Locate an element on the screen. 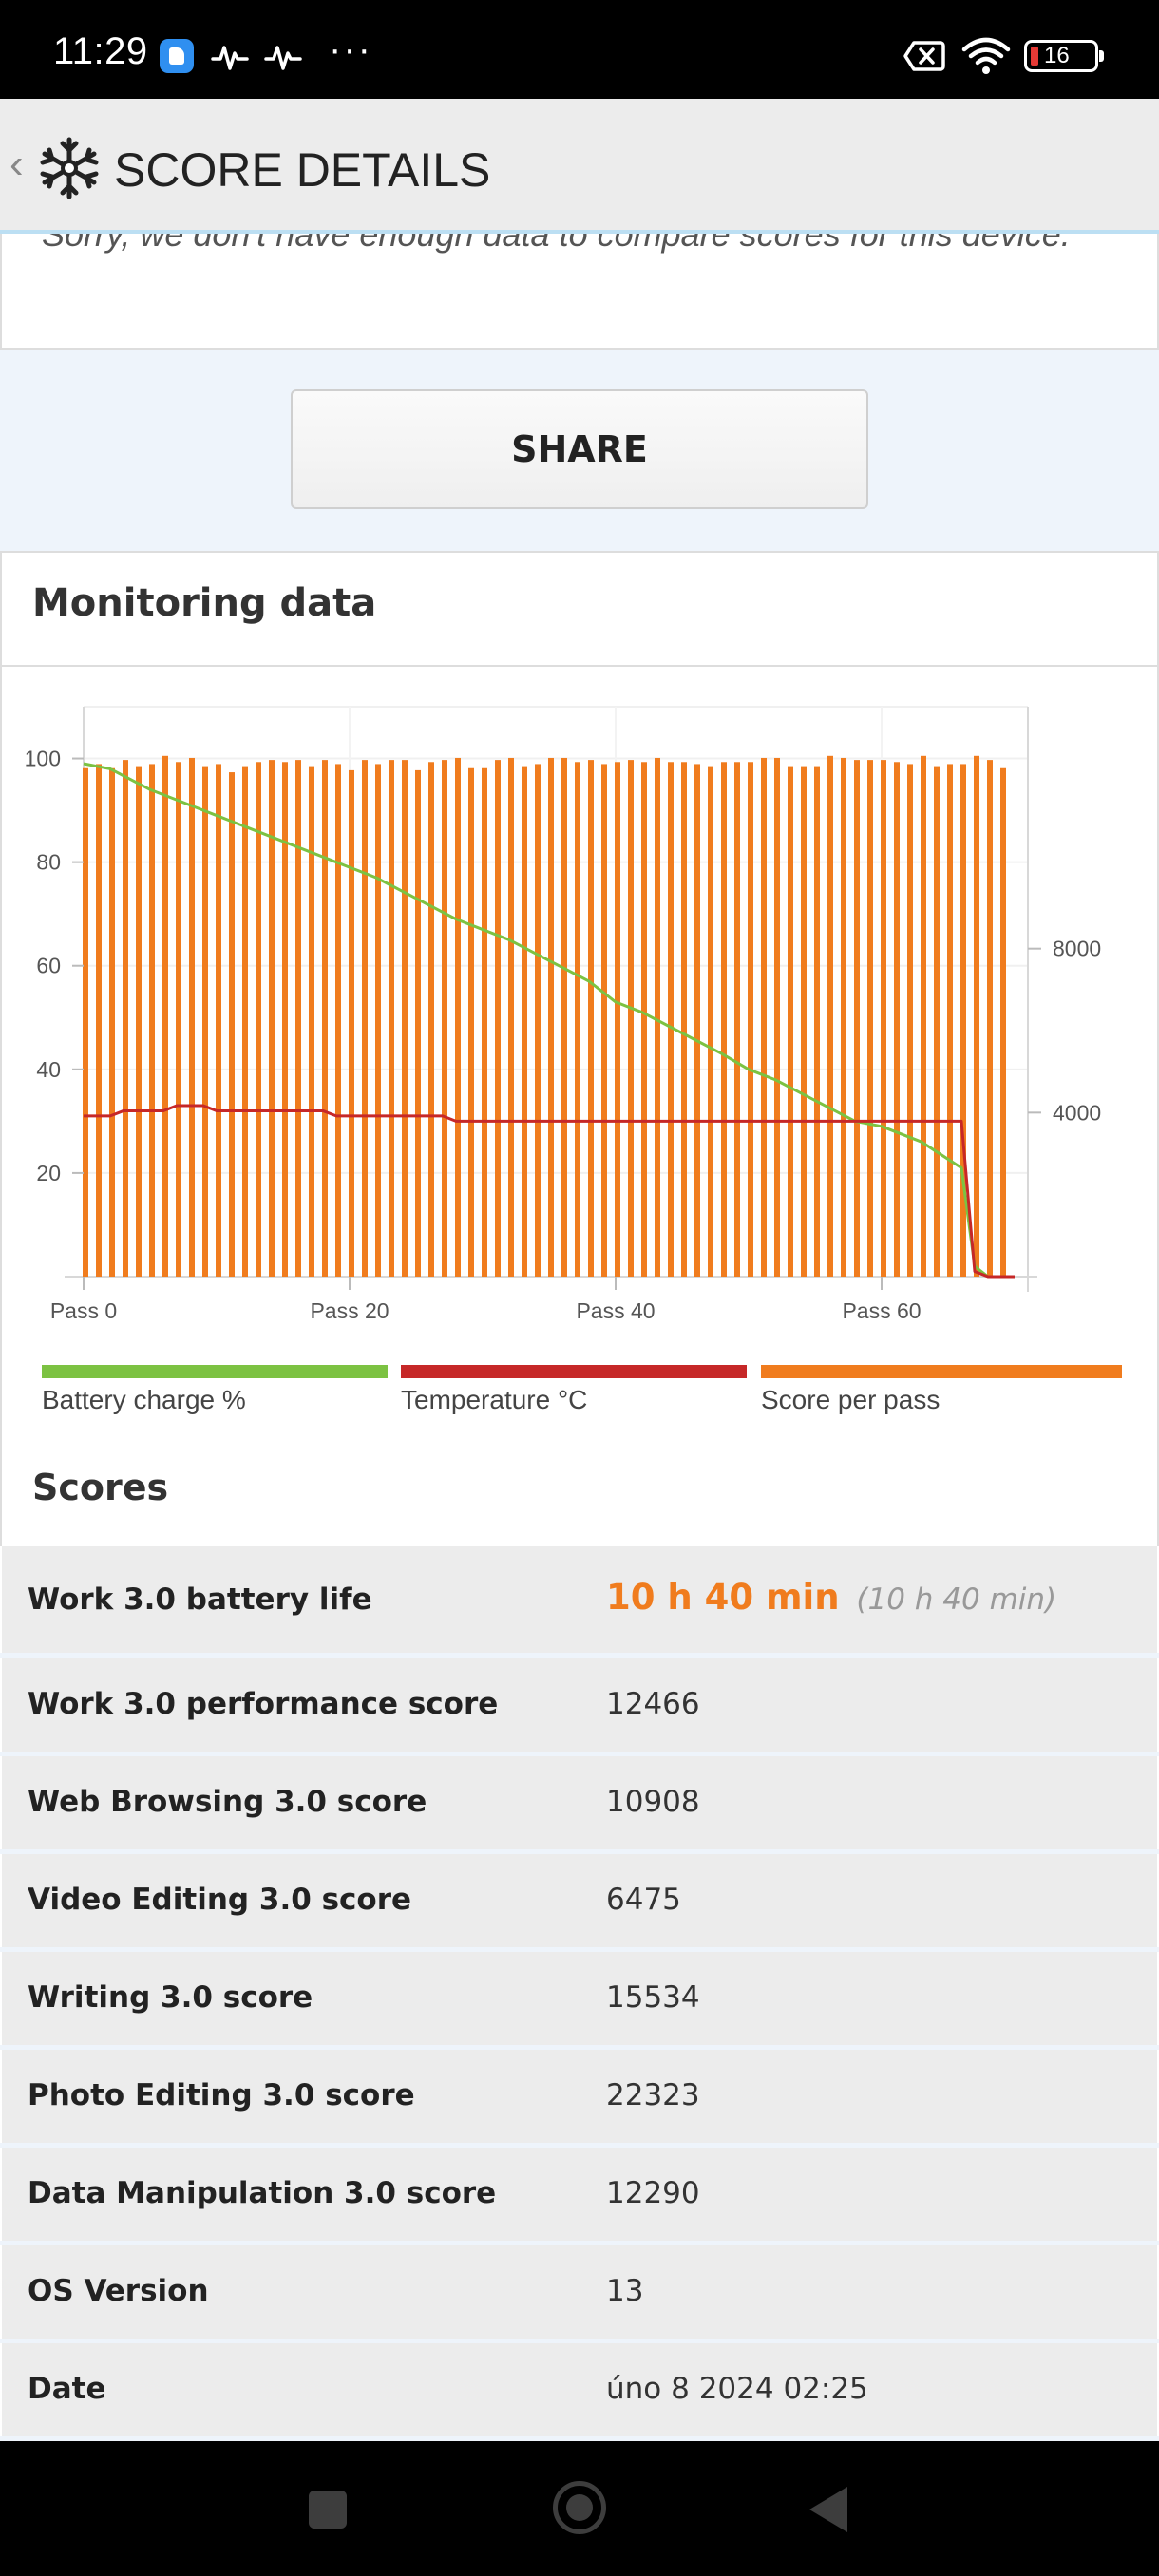 The image size is (1159, 2576). row-value: 13 is located at coordinates (625, 2291).